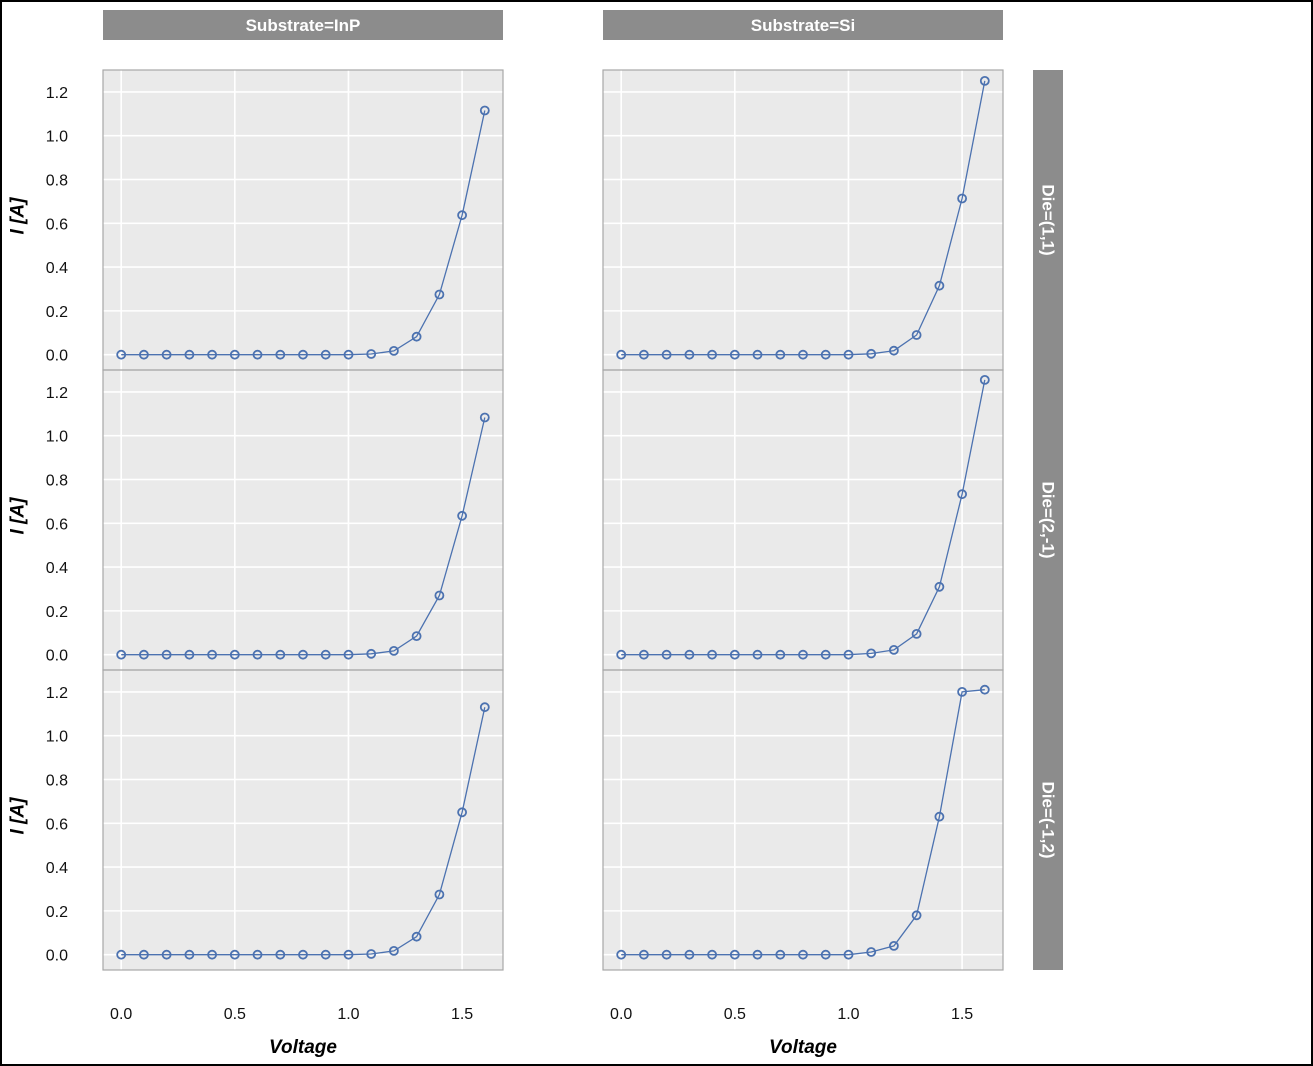 The image size is (1313, 1066). I want to click on x-tick-label: 1.0, so click(348, 1014).